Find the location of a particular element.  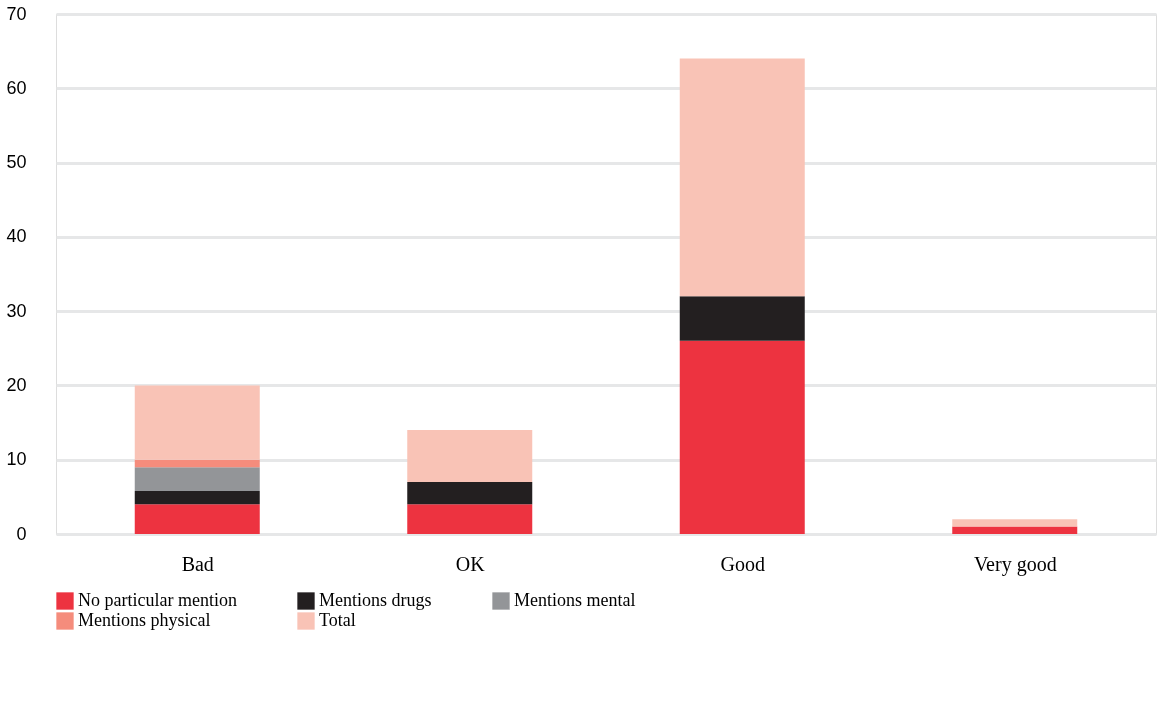

legend-label: No particular mention is located at coordinates (157, 600).